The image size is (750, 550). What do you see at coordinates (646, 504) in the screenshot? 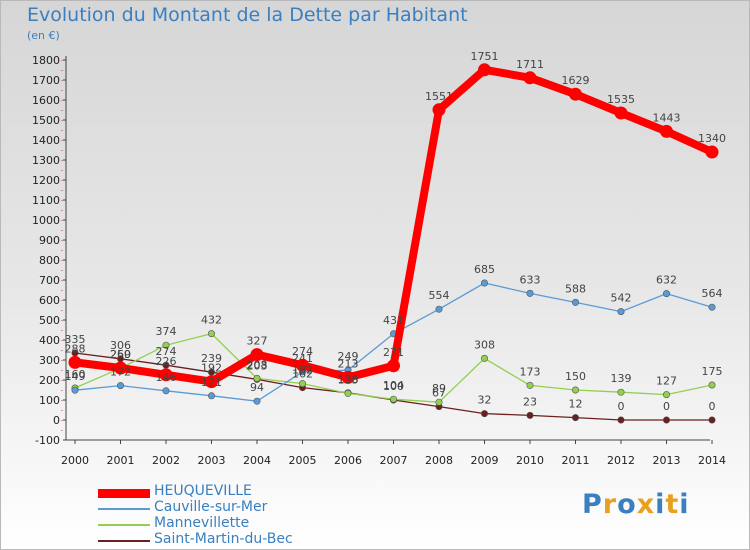
I see `logo-letter: x` at bounding box center [646, 504].